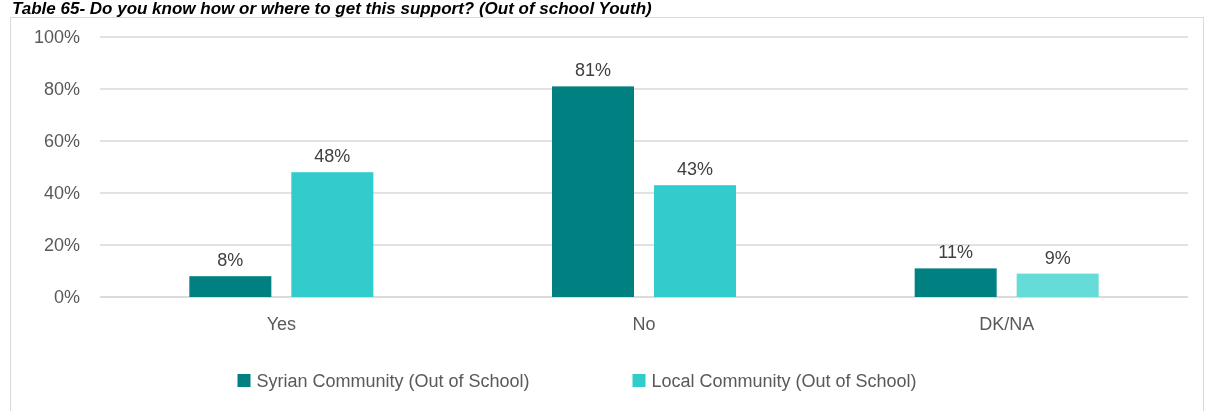 The image size is (1205, 411). Describe the element at coordinates (695, 169) in the screenshot. I see `text: 43%` at that location.